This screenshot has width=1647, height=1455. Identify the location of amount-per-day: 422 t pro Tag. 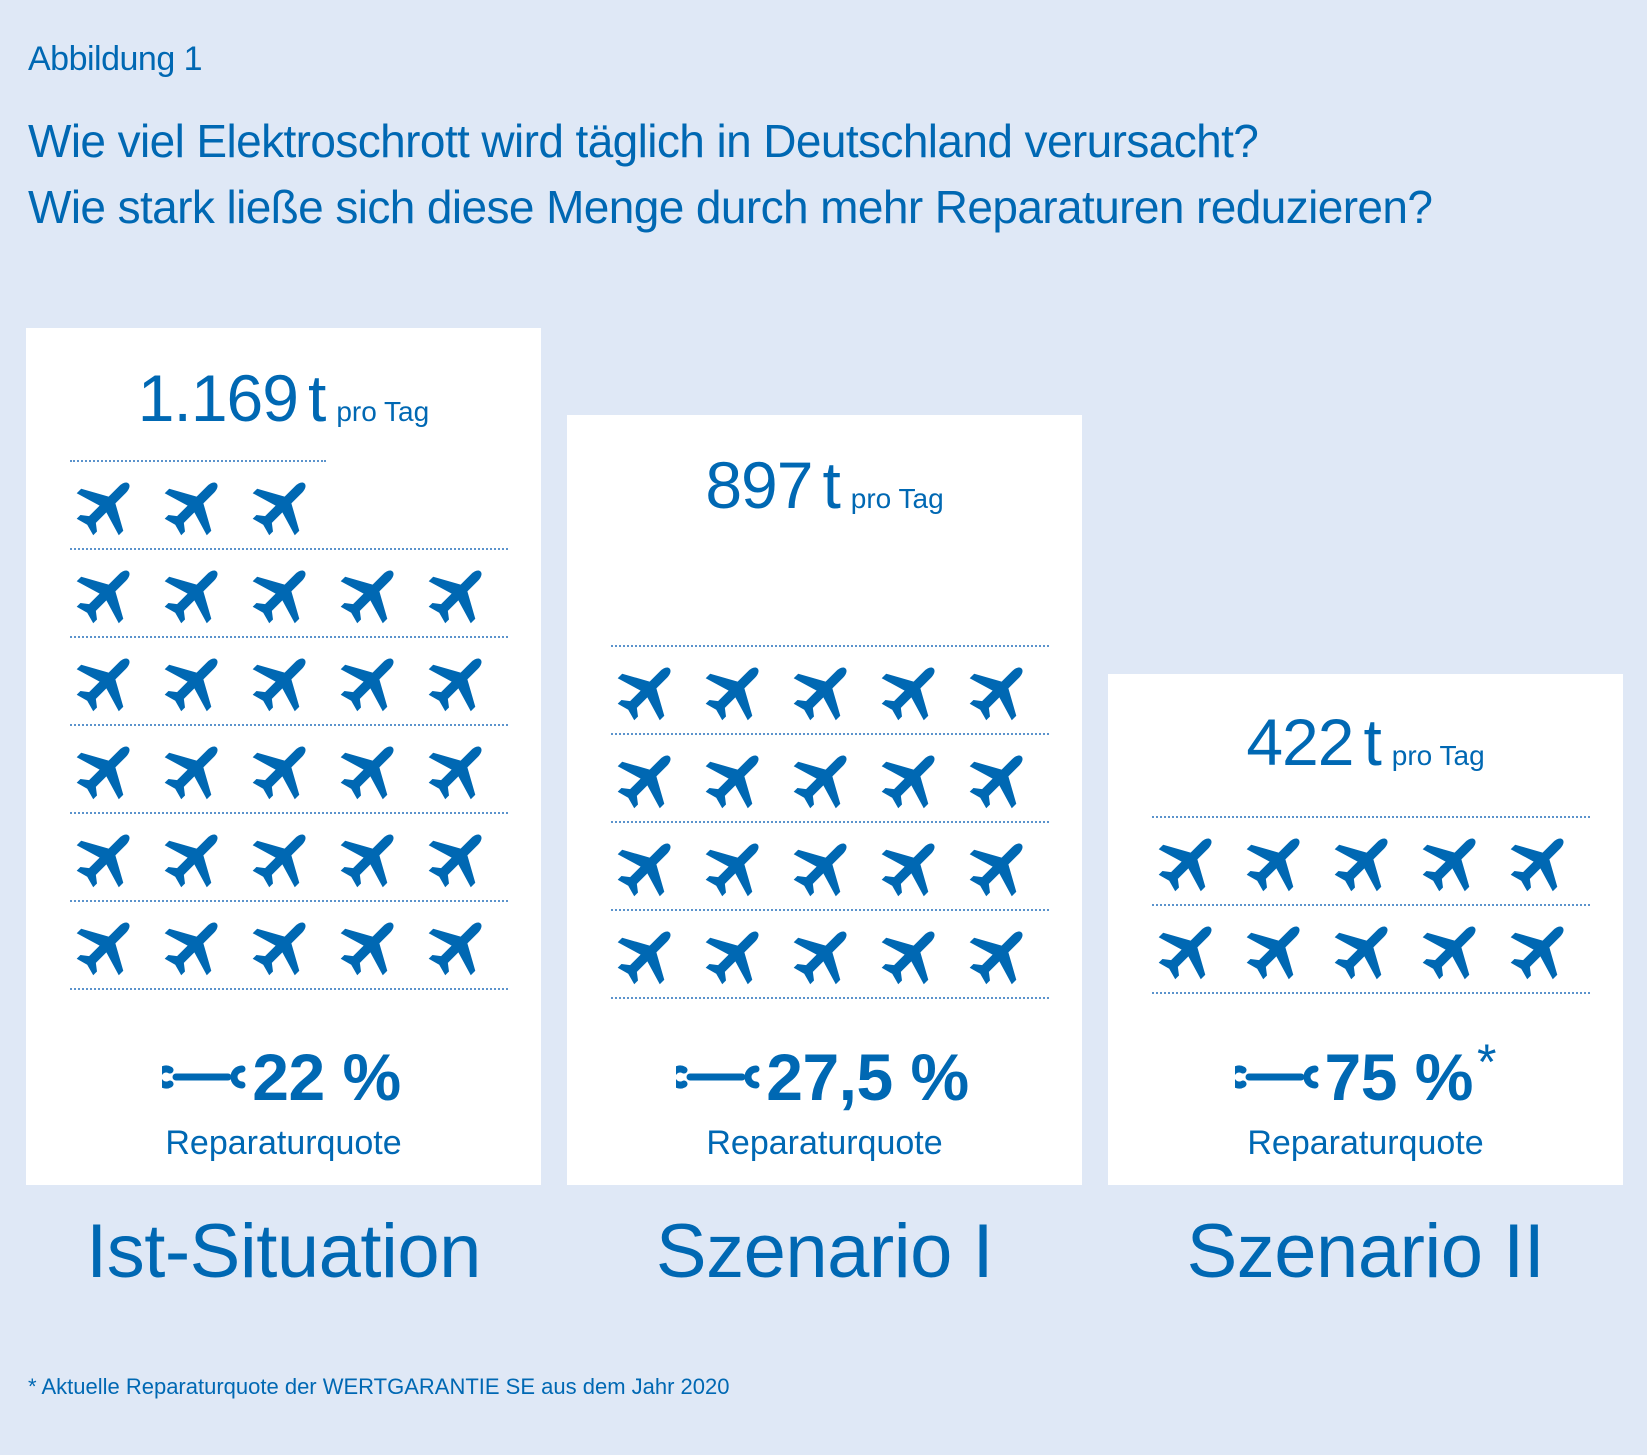
(1365, 742).